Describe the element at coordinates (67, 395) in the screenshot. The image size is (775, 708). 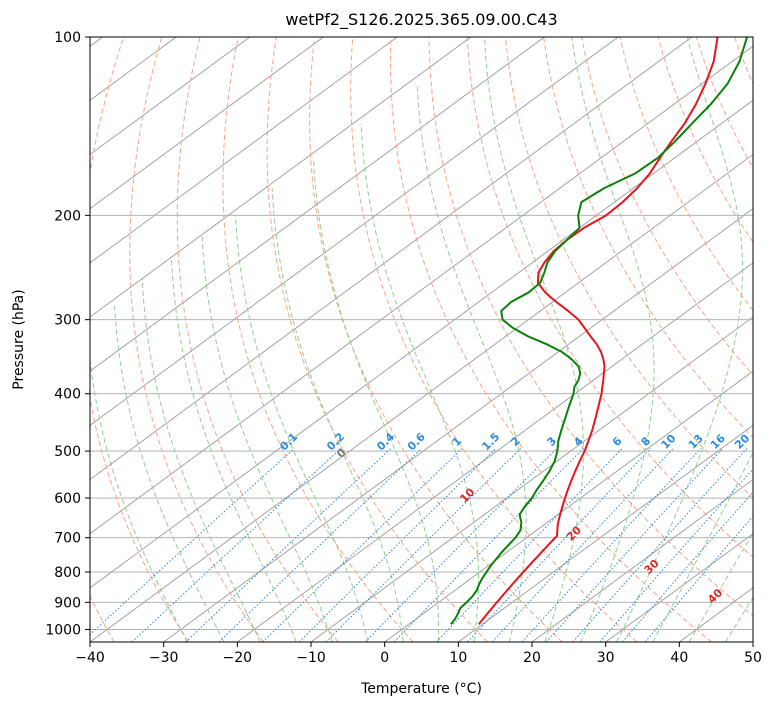
I see `y-tick-label: 400` at that location.